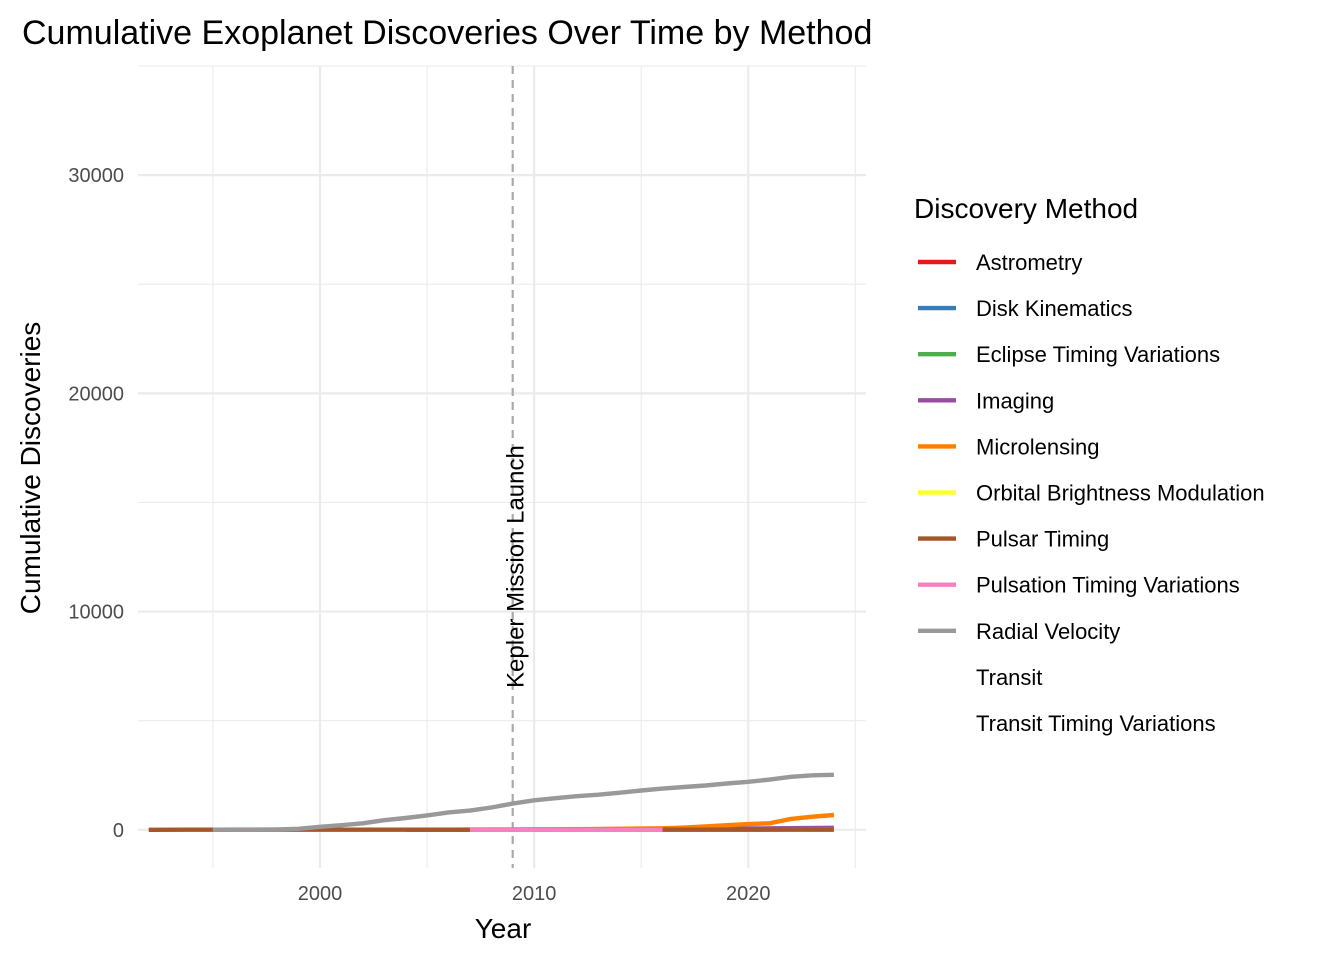 This screenshot has height=960, width=1344. What do you see at coordinates (1042, 539) in the screenshot?
I see `legend-label: Pulsar Timing` at bounding box center [1042, 539].